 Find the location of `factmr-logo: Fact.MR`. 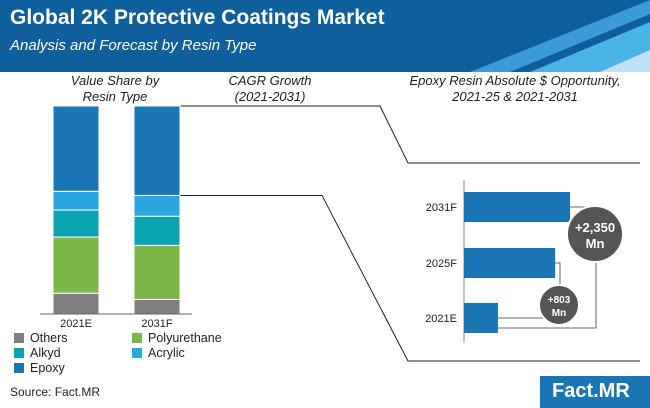

factmr-logo: Fact.MR is located at coordinates (595, 392).